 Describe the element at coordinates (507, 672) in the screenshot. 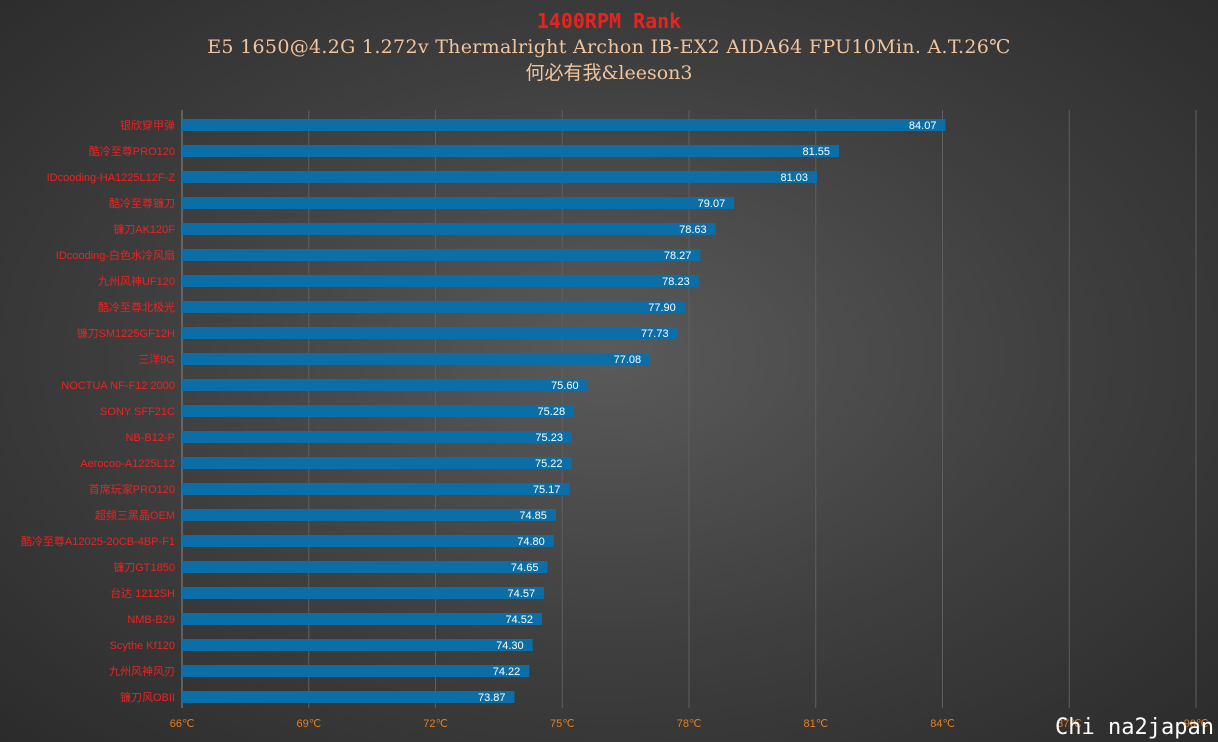

I see `bar-value-label: 74.22` at that location.